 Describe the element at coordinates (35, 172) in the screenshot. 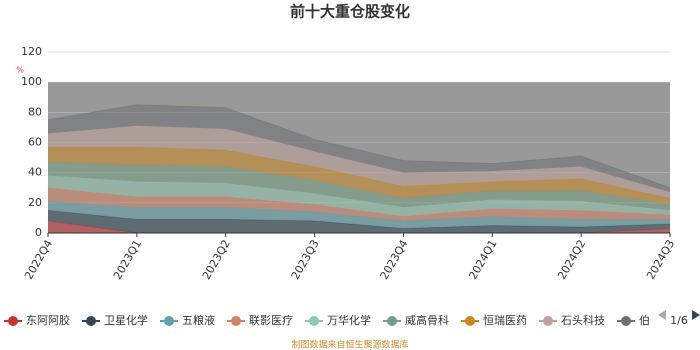

I see `y-tick-label: 40` at that location.